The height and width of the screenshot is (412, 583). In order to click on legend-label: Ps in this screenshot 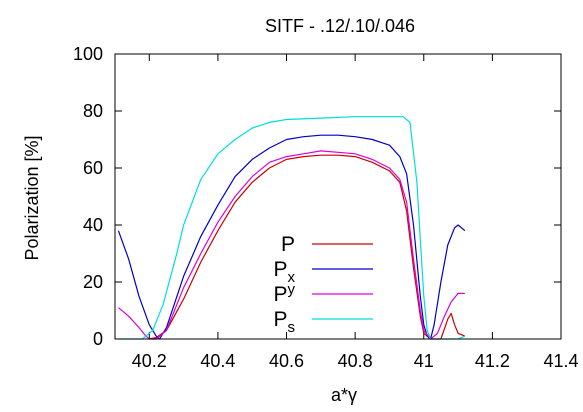, I will do `click(284, 322)`.